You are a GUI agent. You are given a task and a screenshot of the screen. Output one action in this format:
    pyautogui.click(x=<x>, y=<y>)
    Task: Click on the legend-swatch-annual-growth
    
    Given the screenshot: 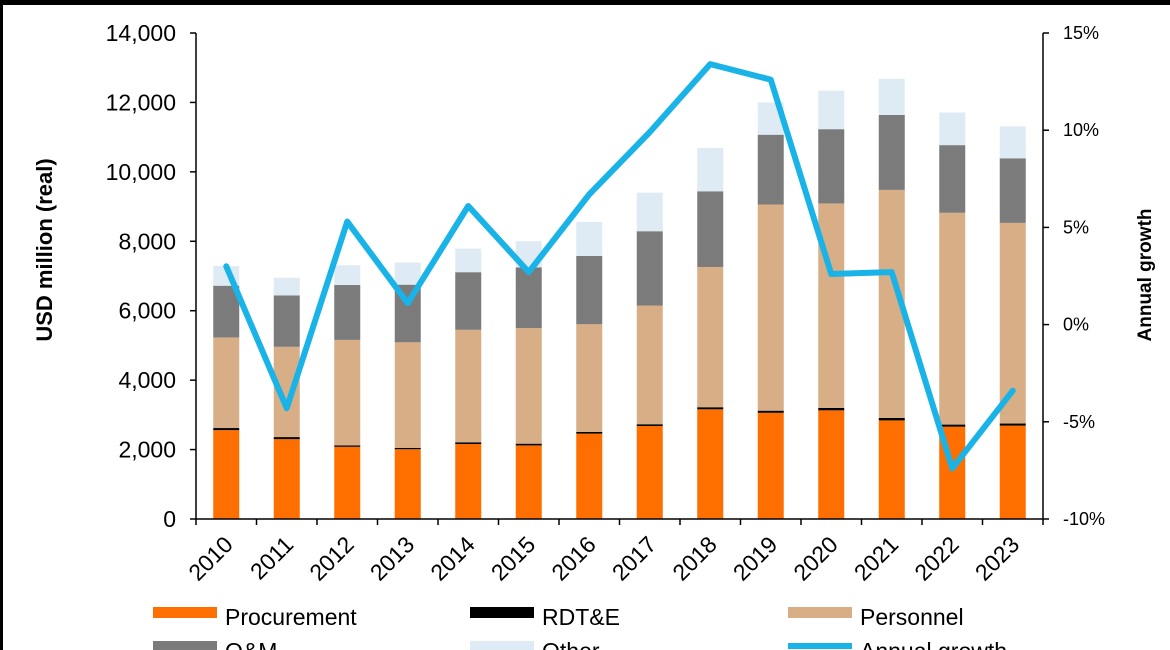 What is the action you would take?
    pyautogui.click(x=820, y=646)
    